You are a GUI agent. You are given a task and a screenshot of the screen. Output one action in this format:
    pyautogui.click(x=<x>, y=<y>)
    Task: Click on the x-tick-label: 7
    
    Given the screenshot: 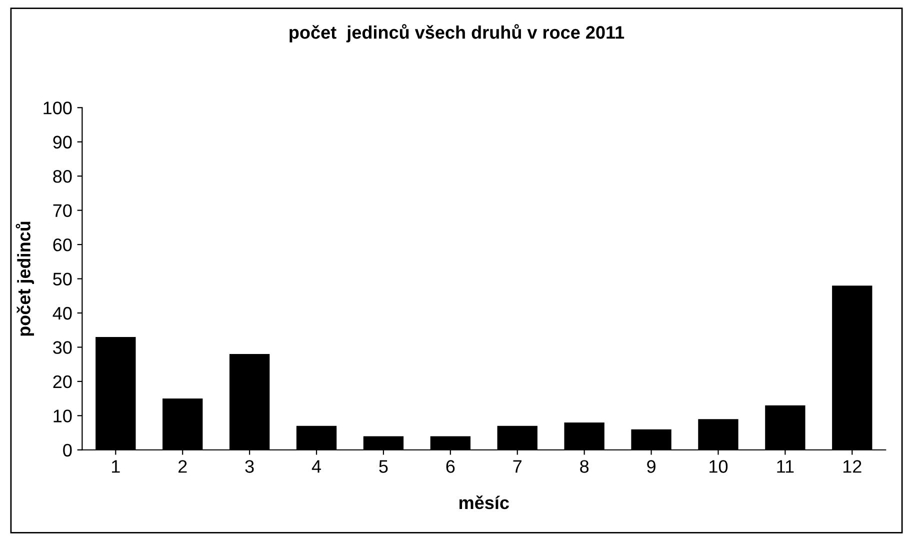 What is the action you would take?
    pyautogui.click(x=517, y=466)
    